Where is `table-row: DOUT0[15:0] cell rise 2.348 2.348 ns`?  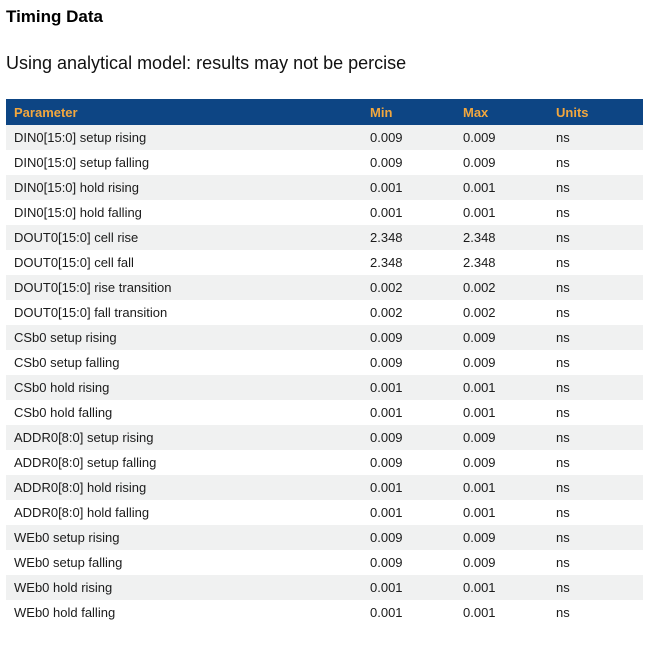 table-row: DOUT0[15:0] cell rise 2.348 2.348 ns is located at coordinates (324, 237).